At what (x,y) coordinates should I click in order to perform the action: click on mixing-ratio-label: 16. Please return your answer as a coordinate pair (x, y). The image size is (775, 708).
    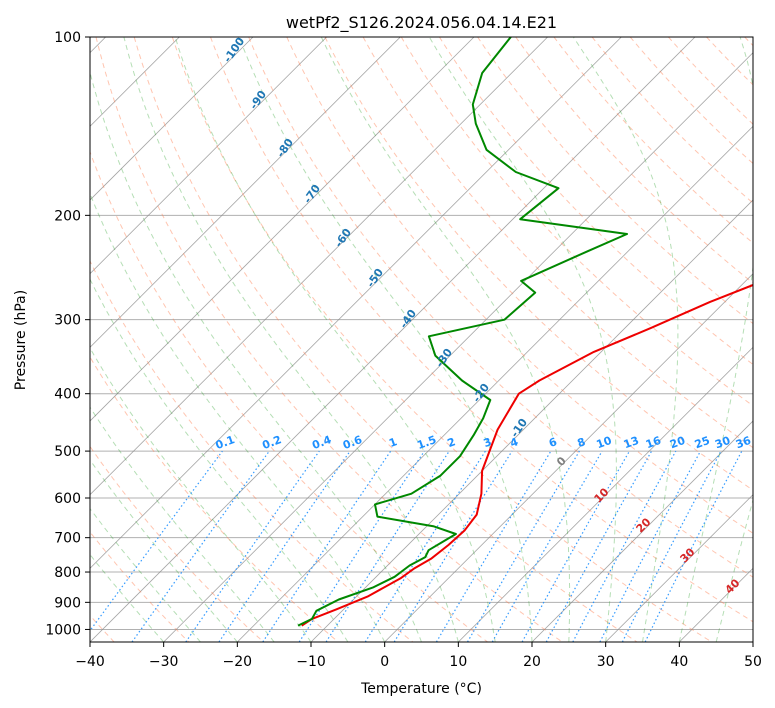
    Looking at the image, I should click on (653, 443).